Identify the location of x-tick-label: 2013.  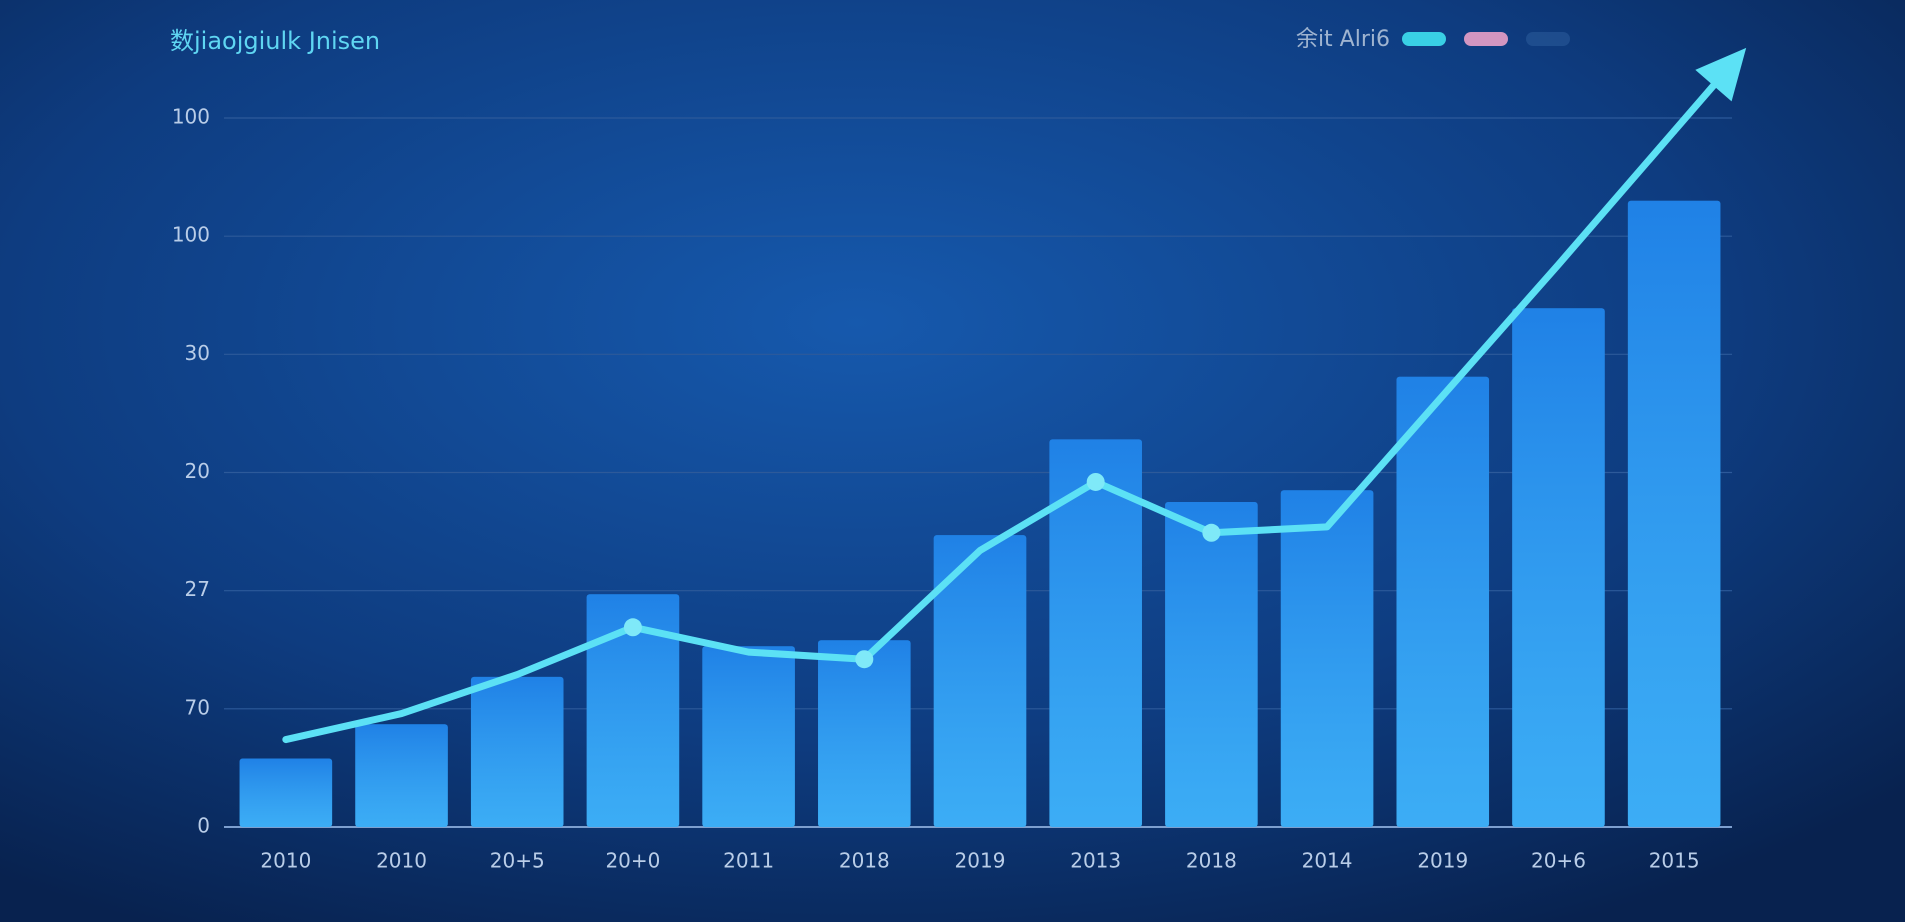
(1095, 861).